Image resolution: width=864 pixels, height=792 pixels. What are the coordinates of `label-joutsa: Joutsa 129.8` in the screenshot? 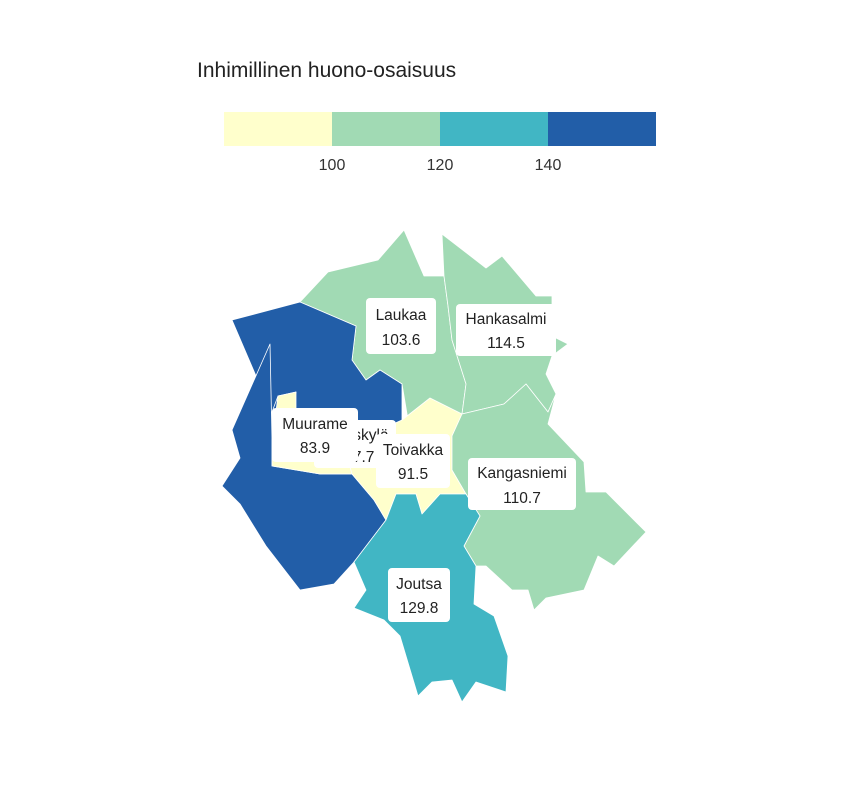 It's located at (419, 595).